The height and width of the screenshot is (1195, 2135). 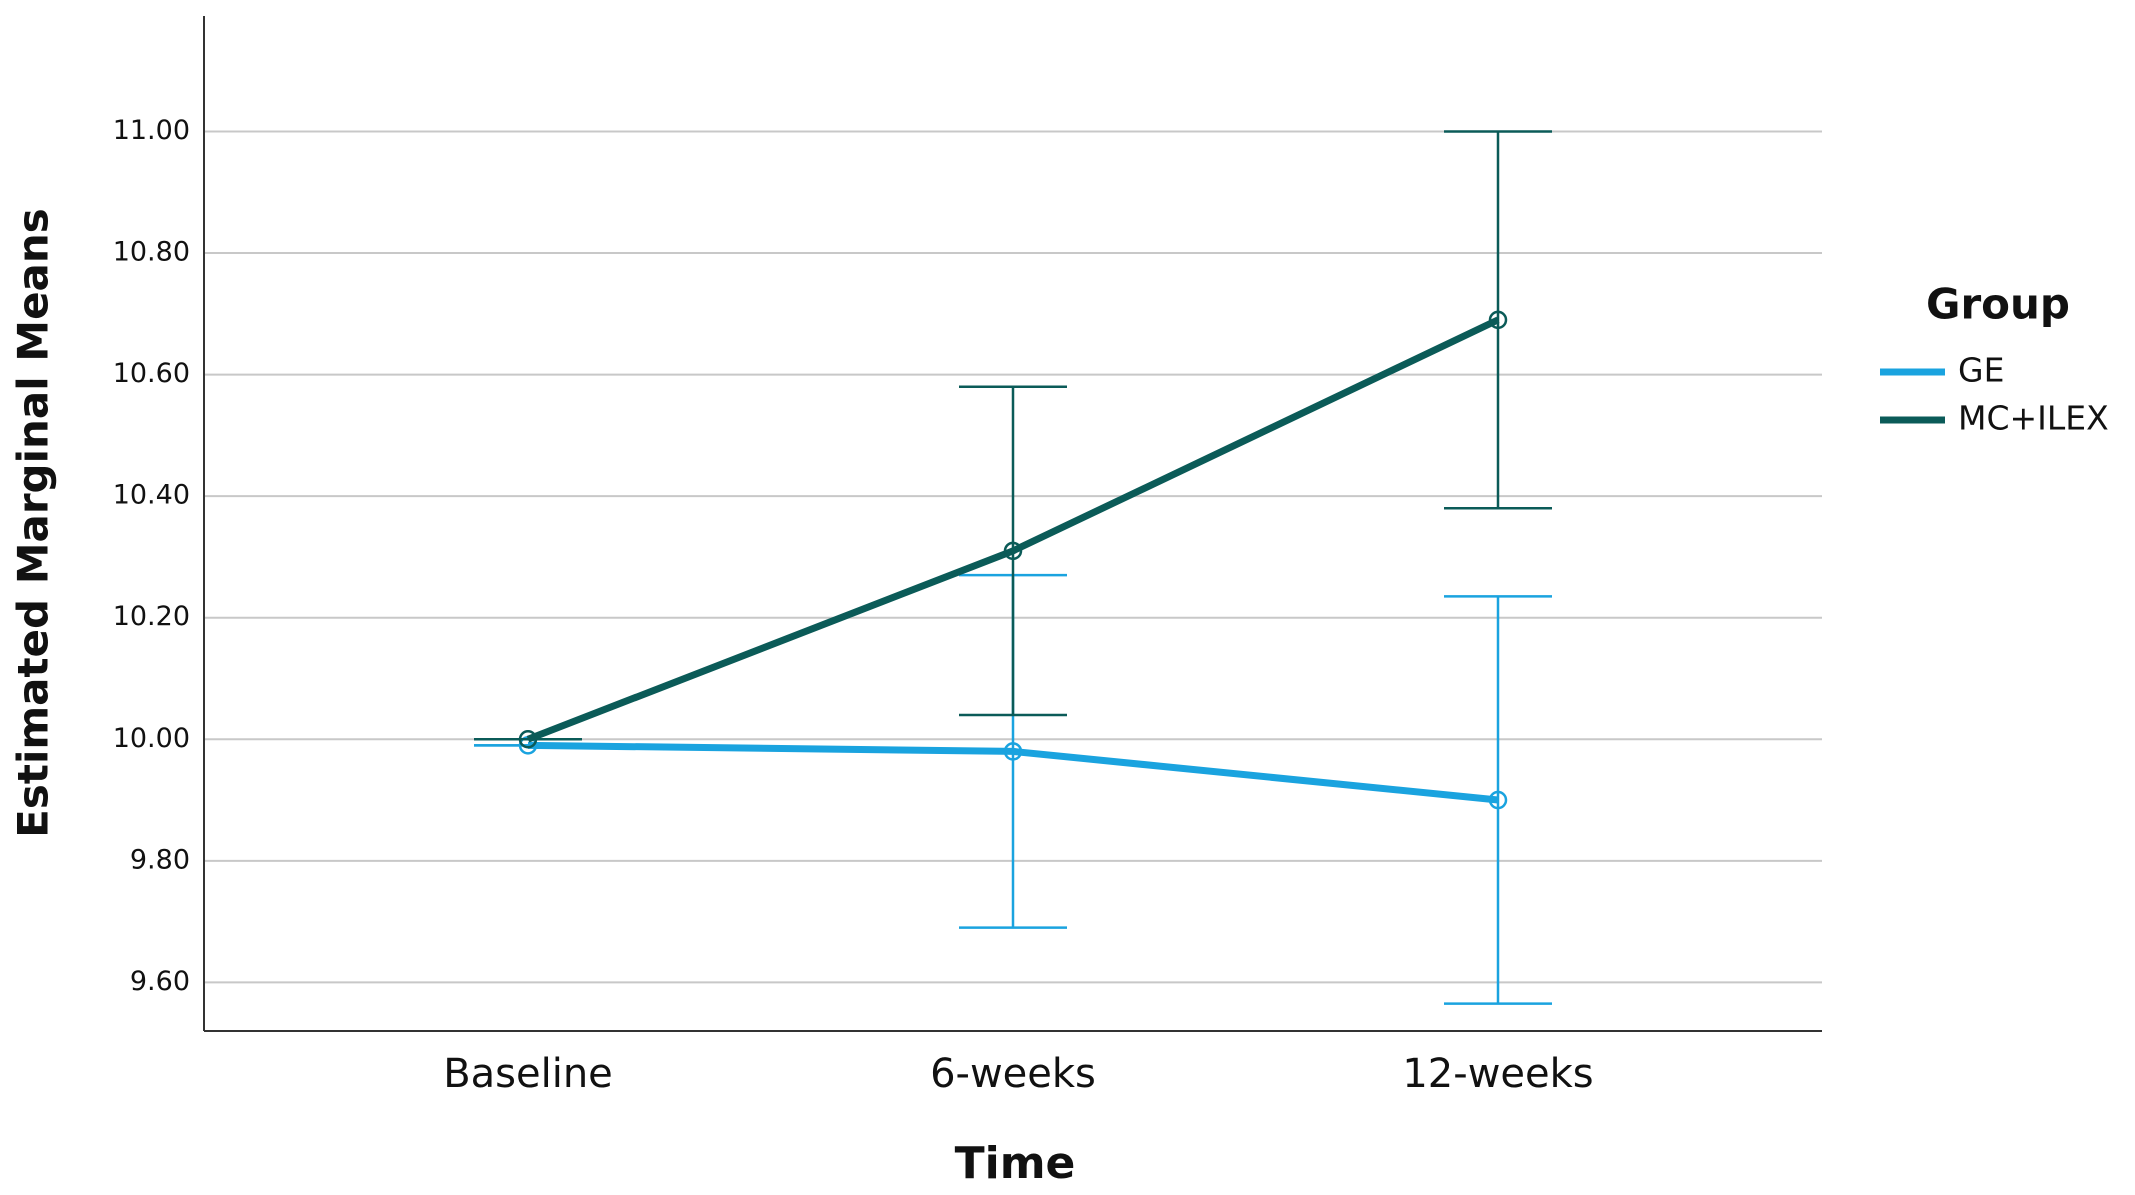 What do you see at coordinates (160, 981) in the screenshot?
I see `y-tick-label: 9.60` at bounding box center [160, 981].